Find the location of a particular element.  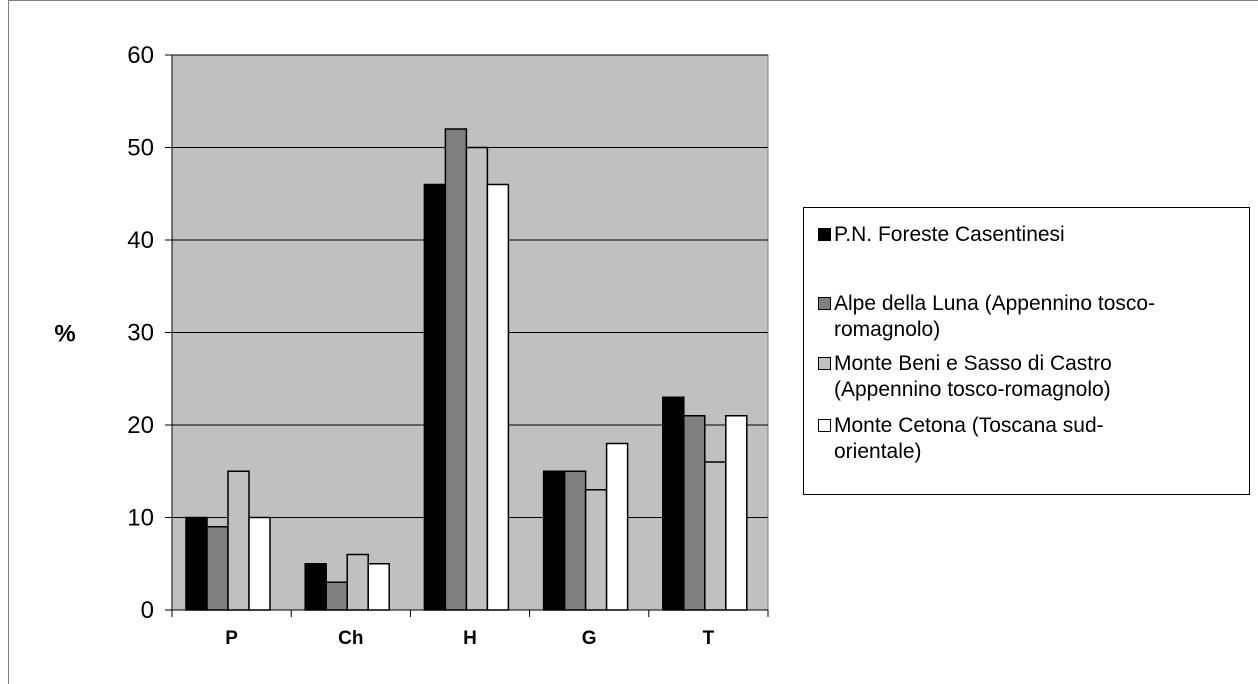

y-tick-label: 20 is located at coordinates (140, 425).